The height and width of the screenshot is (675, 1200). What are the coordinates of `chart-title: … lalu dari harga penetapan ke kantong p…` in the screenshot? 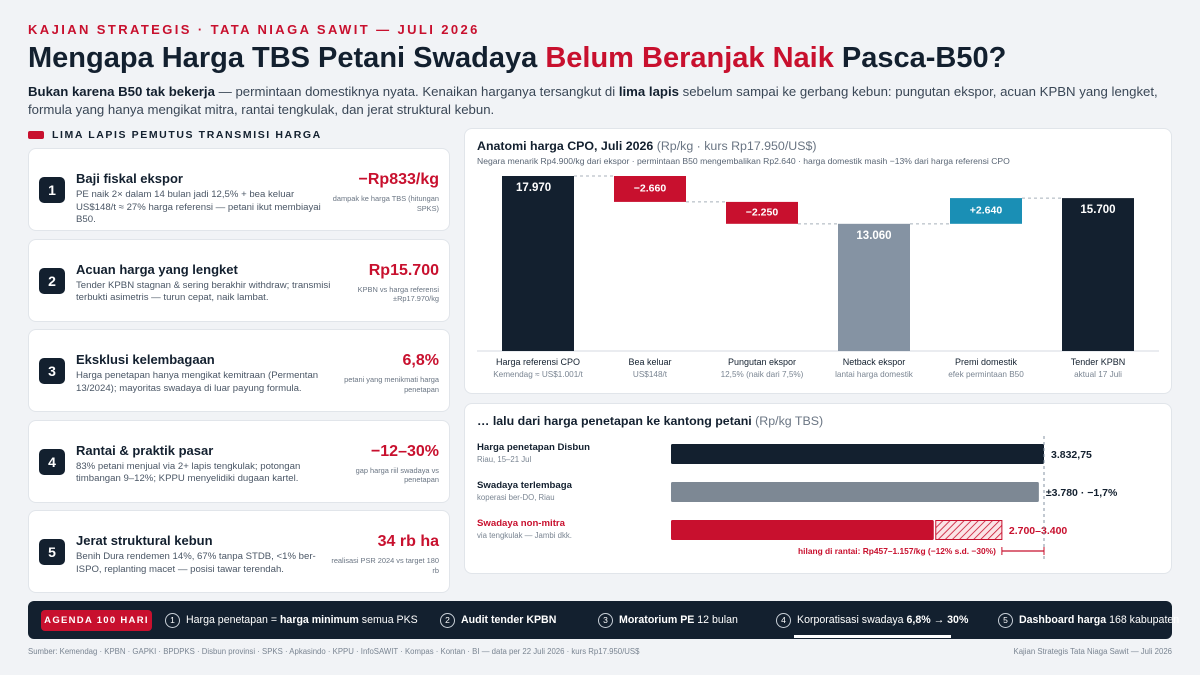 It's located at (650, 421).